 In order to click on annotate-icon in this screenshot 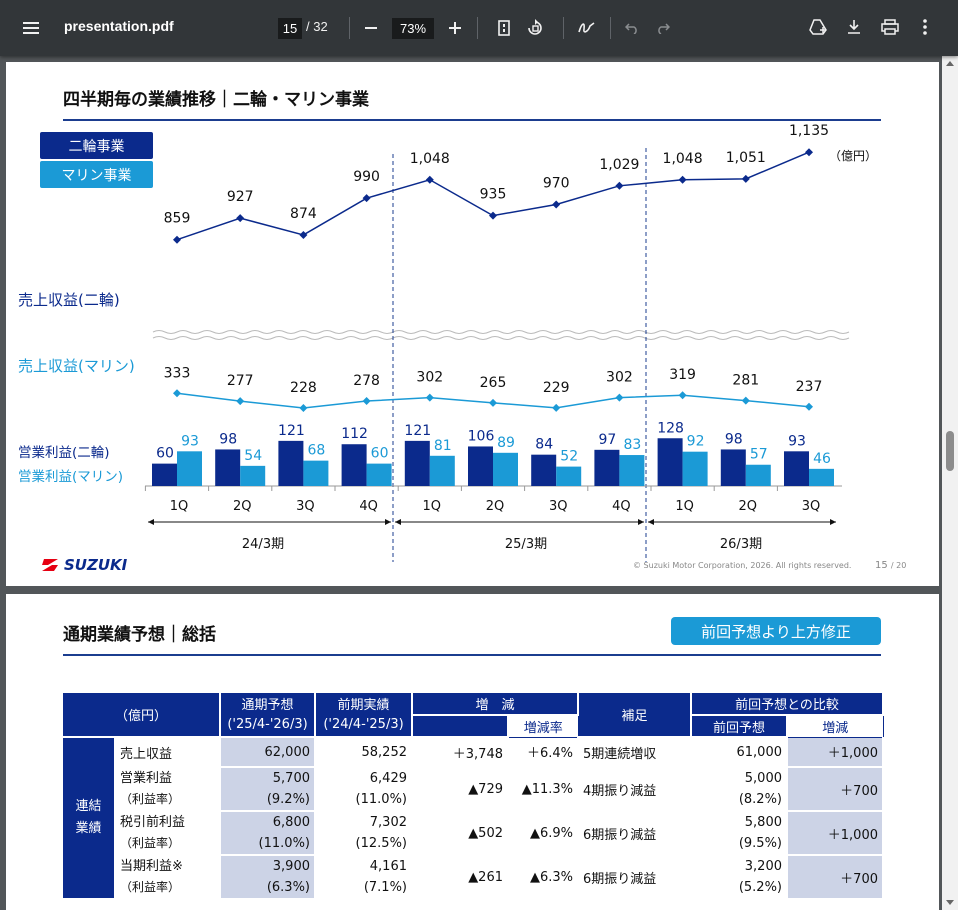, I will do `click(587, 28)`.